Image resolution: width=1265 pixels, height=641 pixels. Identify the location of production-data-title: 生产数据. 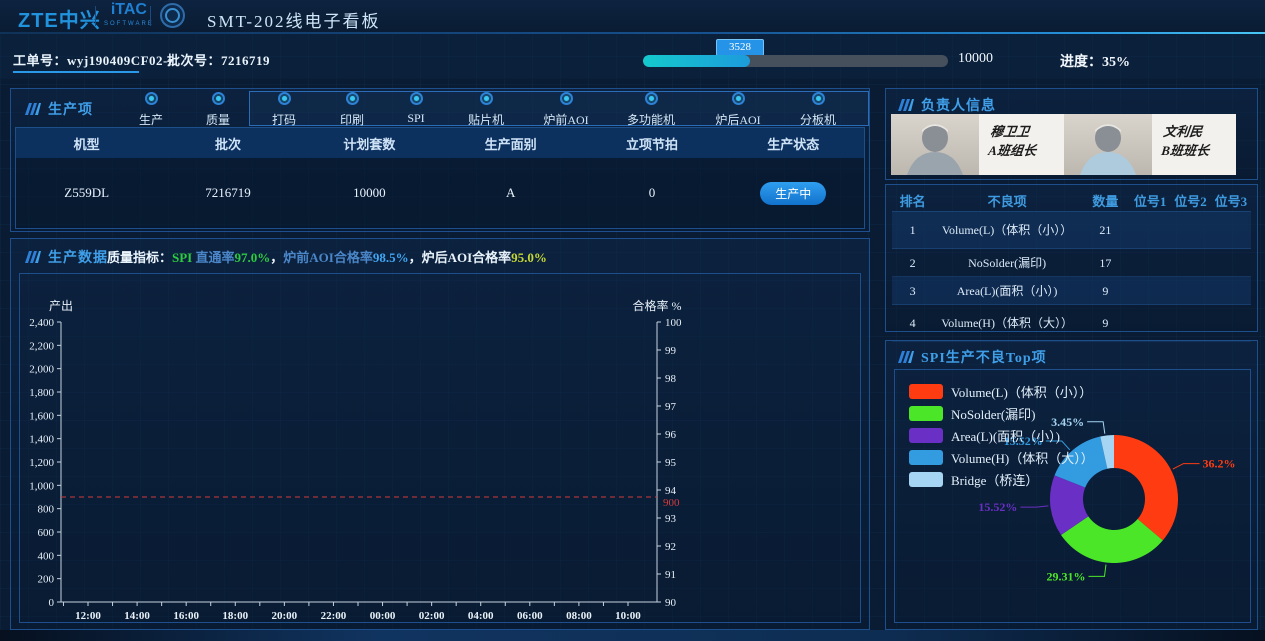
(65, 257).